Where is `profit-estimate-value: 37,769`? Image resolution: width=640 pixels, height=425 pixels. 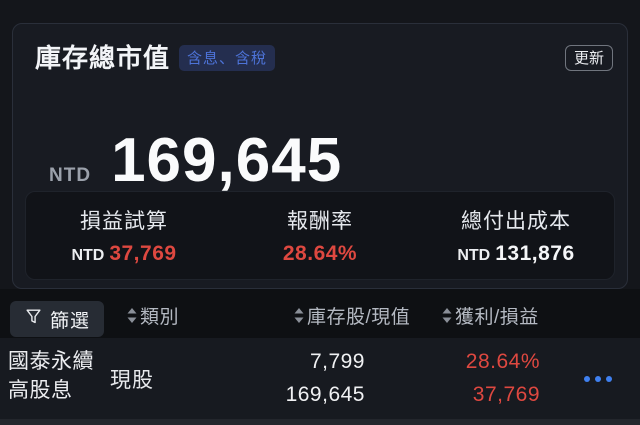
profit-estimate-value: 37,769 is located at coordinates (143, 253).